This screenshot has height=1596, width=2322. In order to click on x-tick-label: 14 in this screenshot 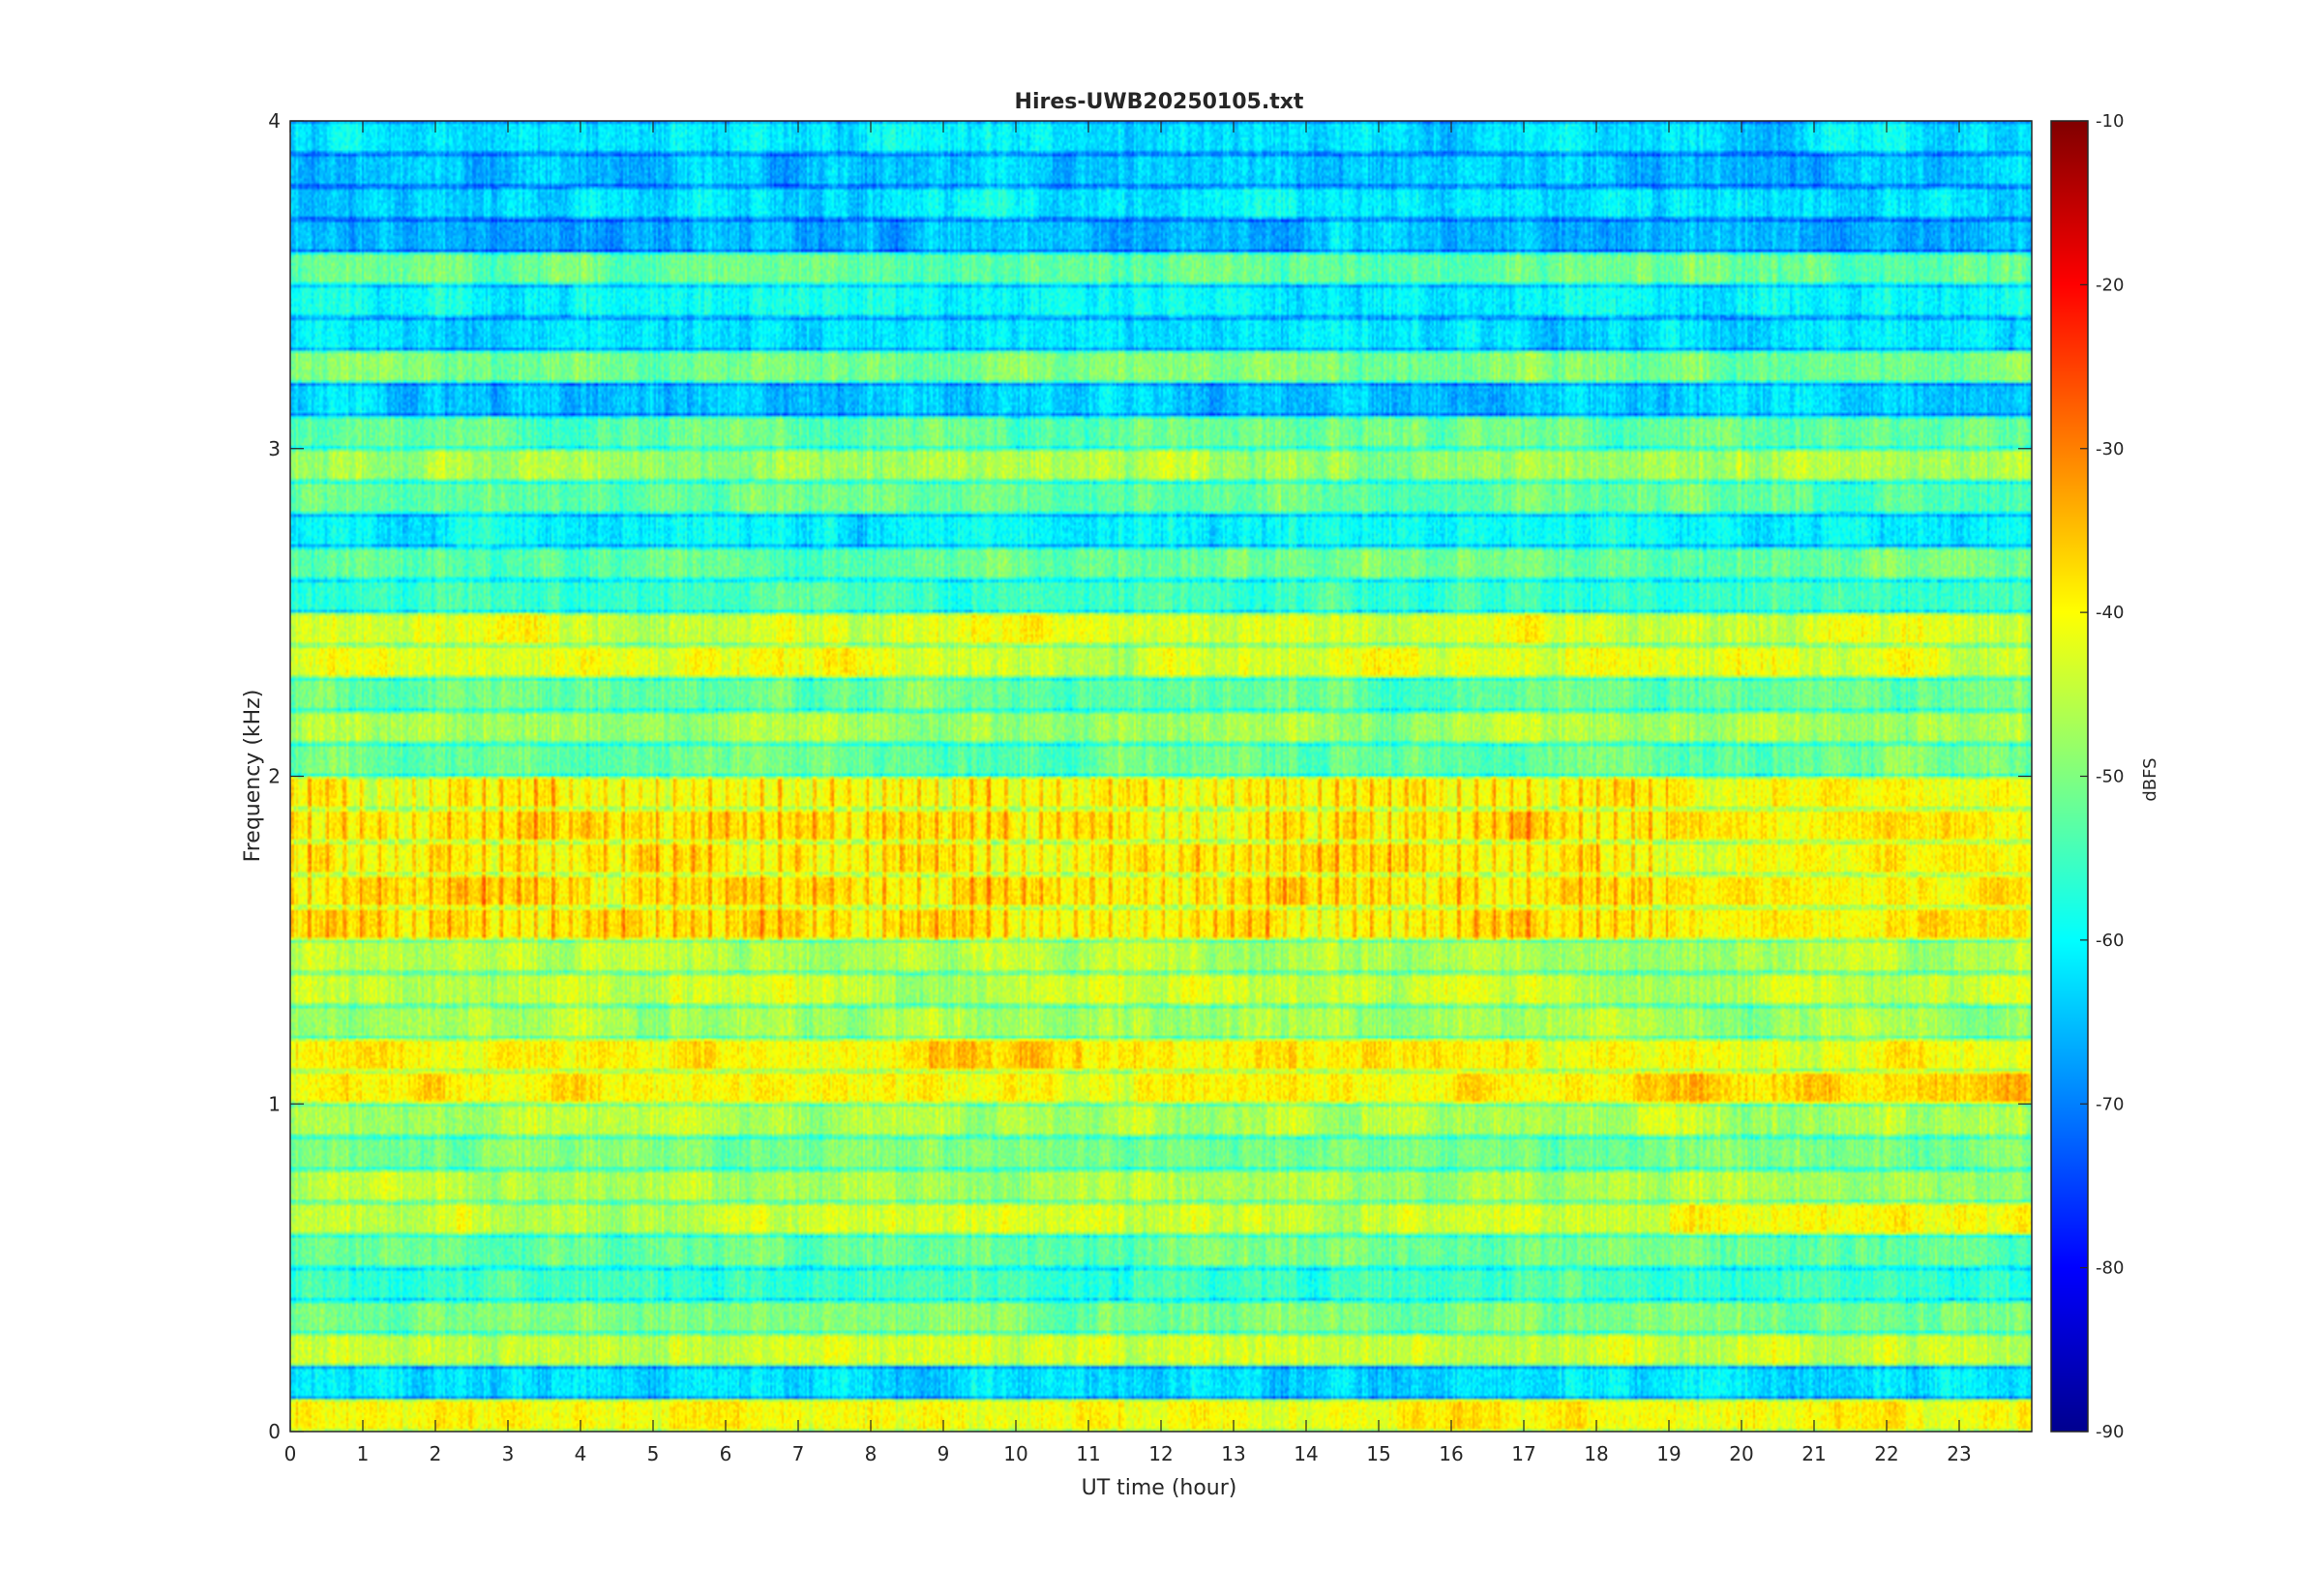, I will do `click(1306, 1453)`.